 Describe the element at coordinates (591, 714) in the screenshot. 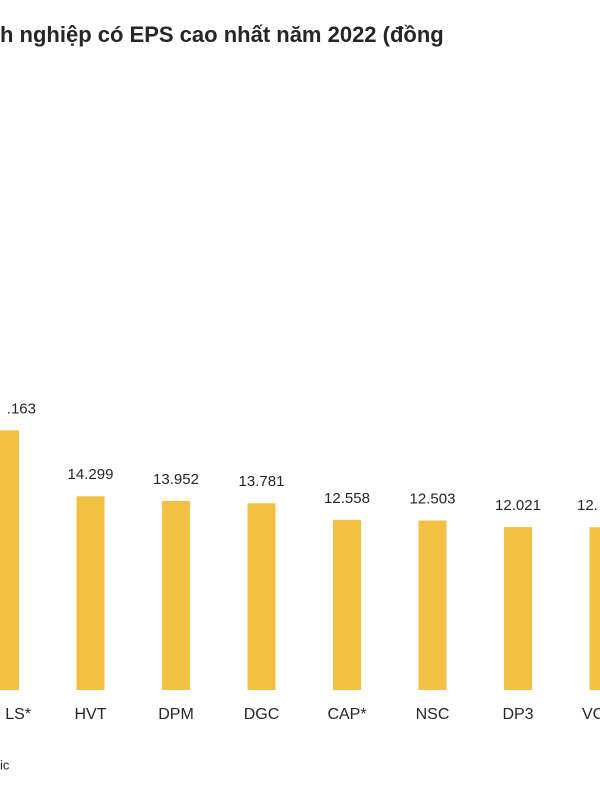

I see `x-tick-label: VC` at that location.